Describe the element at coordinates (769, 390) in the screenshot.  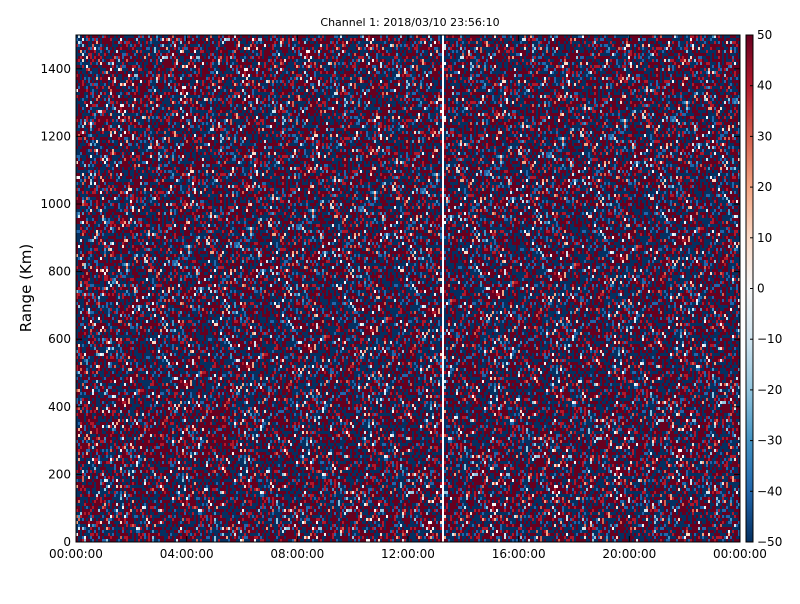
I see `colorbar-tick-label: −20` at that location.